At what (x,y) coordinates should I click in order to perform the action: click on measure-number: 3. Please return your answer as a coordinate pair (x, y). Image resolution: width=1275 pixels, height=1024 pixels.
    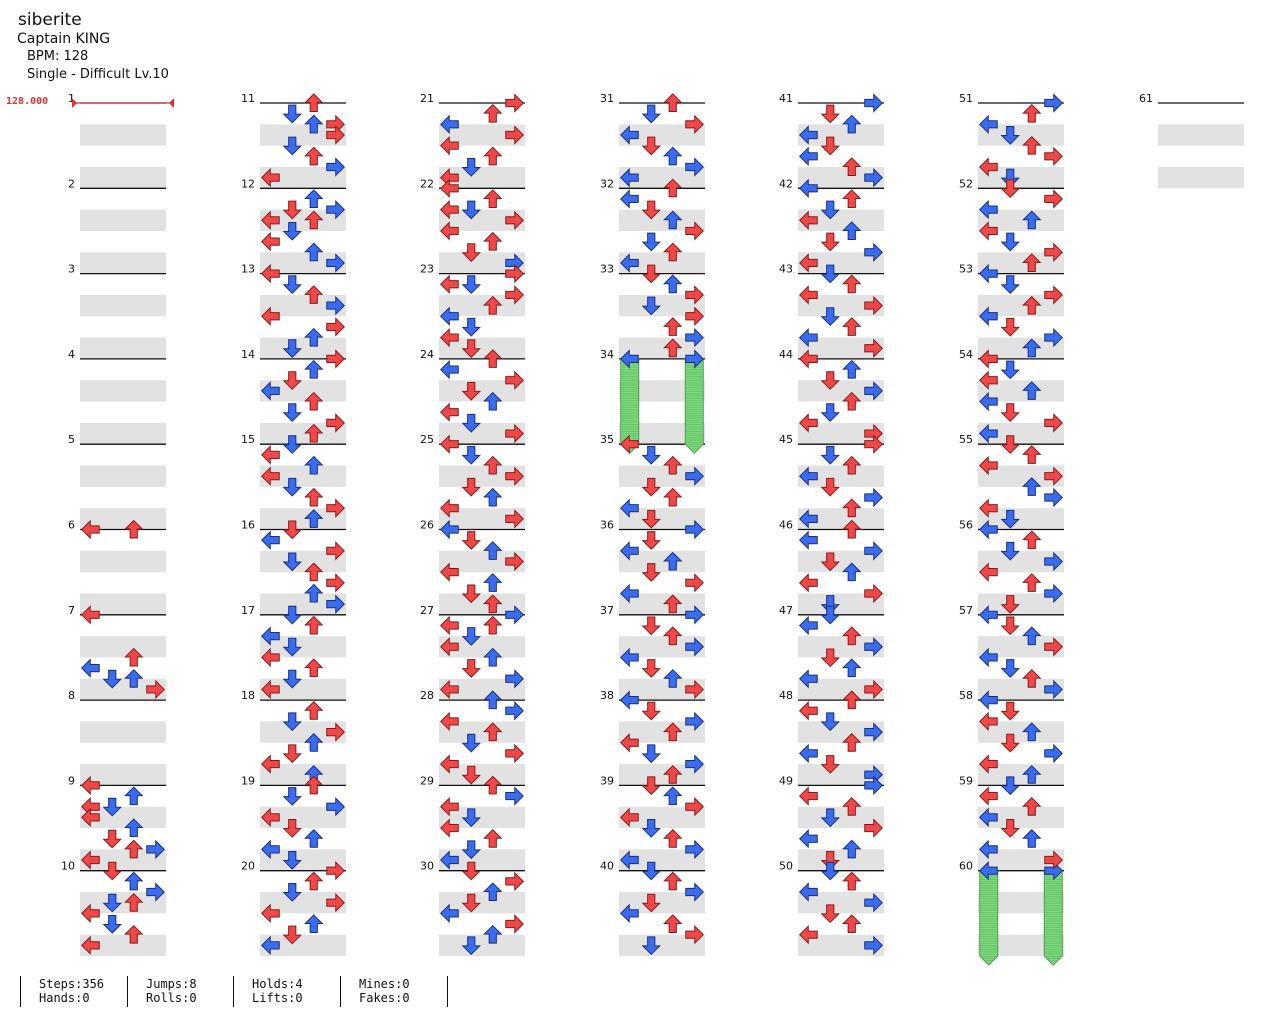
    Looking at the image, I should click on (71, 269).